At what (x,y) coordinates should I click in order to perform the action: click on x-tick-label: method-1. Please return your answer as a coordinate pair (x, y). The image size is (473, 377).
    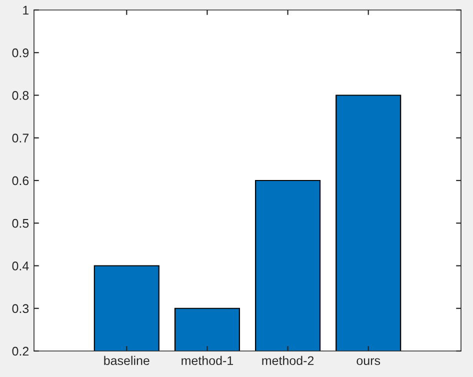
    Looking at the image, I should click on (208, 361).